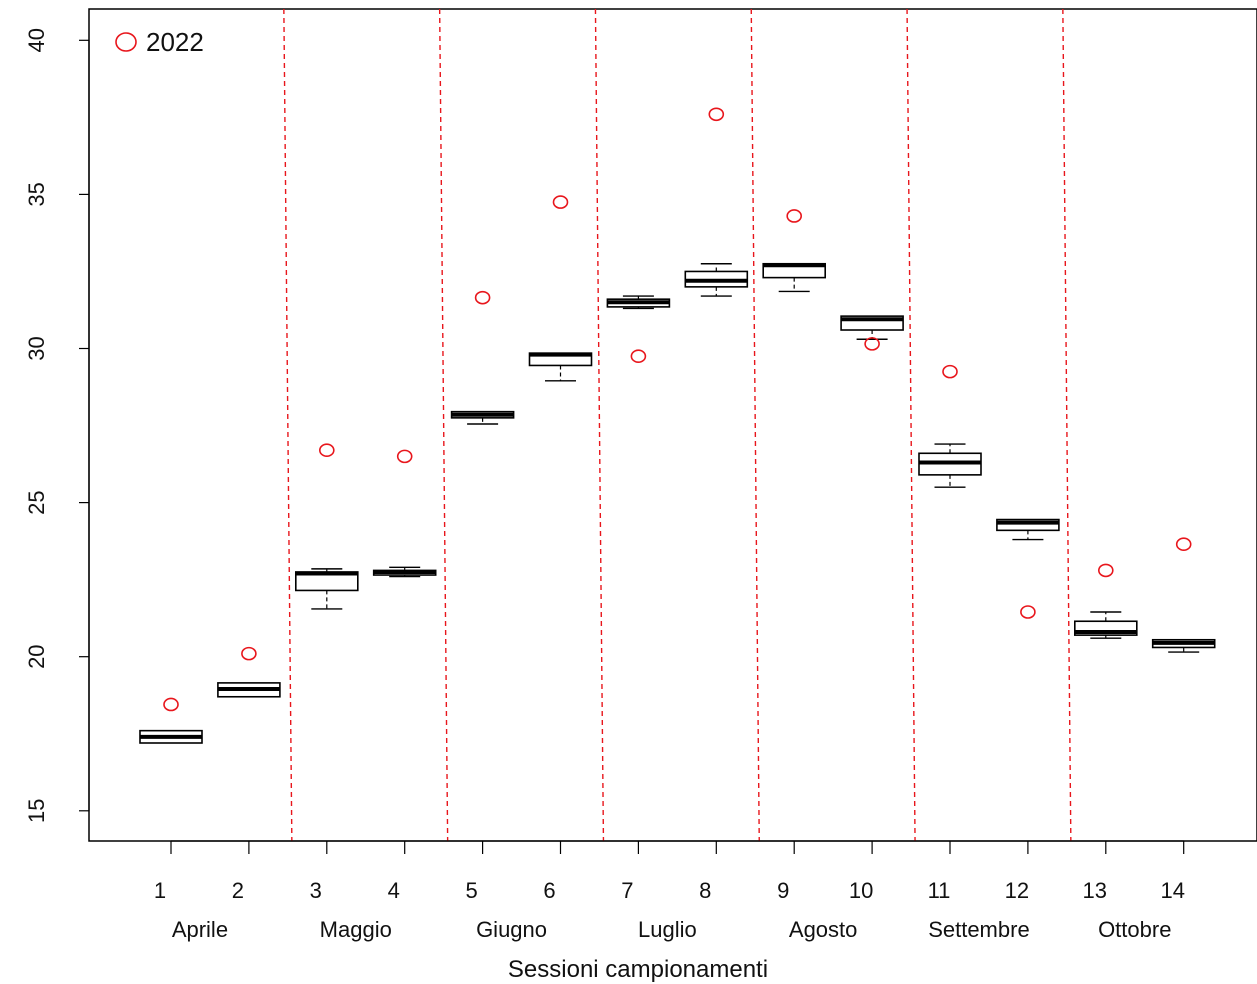 The width and height of the screenshot is (1257, 984). I want to click on x-axis: 1 2 3 4 5 6 7 8 9 10 11 12 13 14, so click(669, 871).